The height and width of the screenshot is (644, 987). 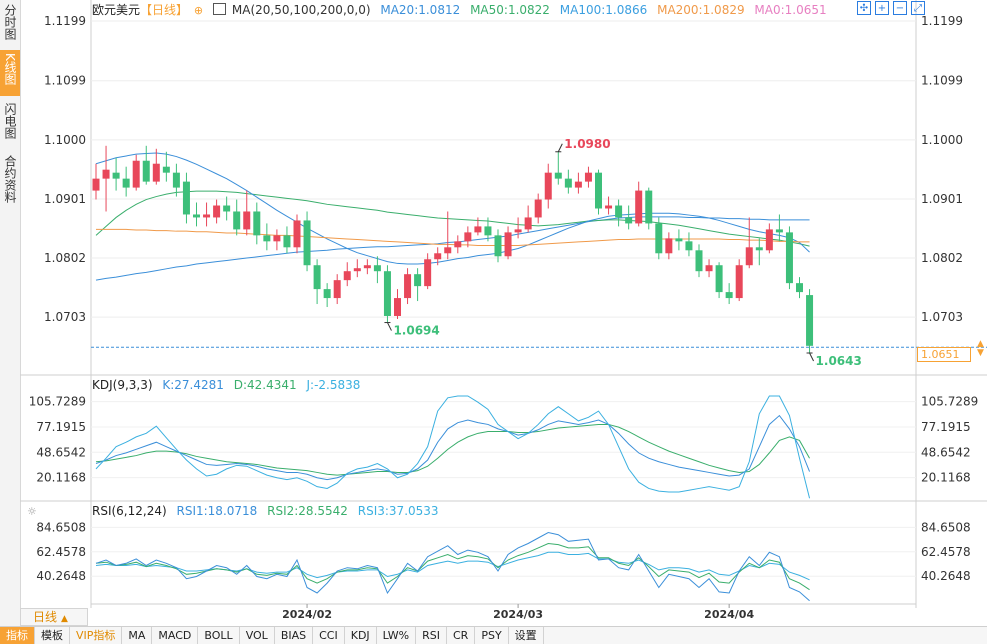 What do you see at coordinates (301, 10) in the screenshot?
I see `ma-label: MA(20,50,100,200,0,0)` at bounding box center [301, 10].